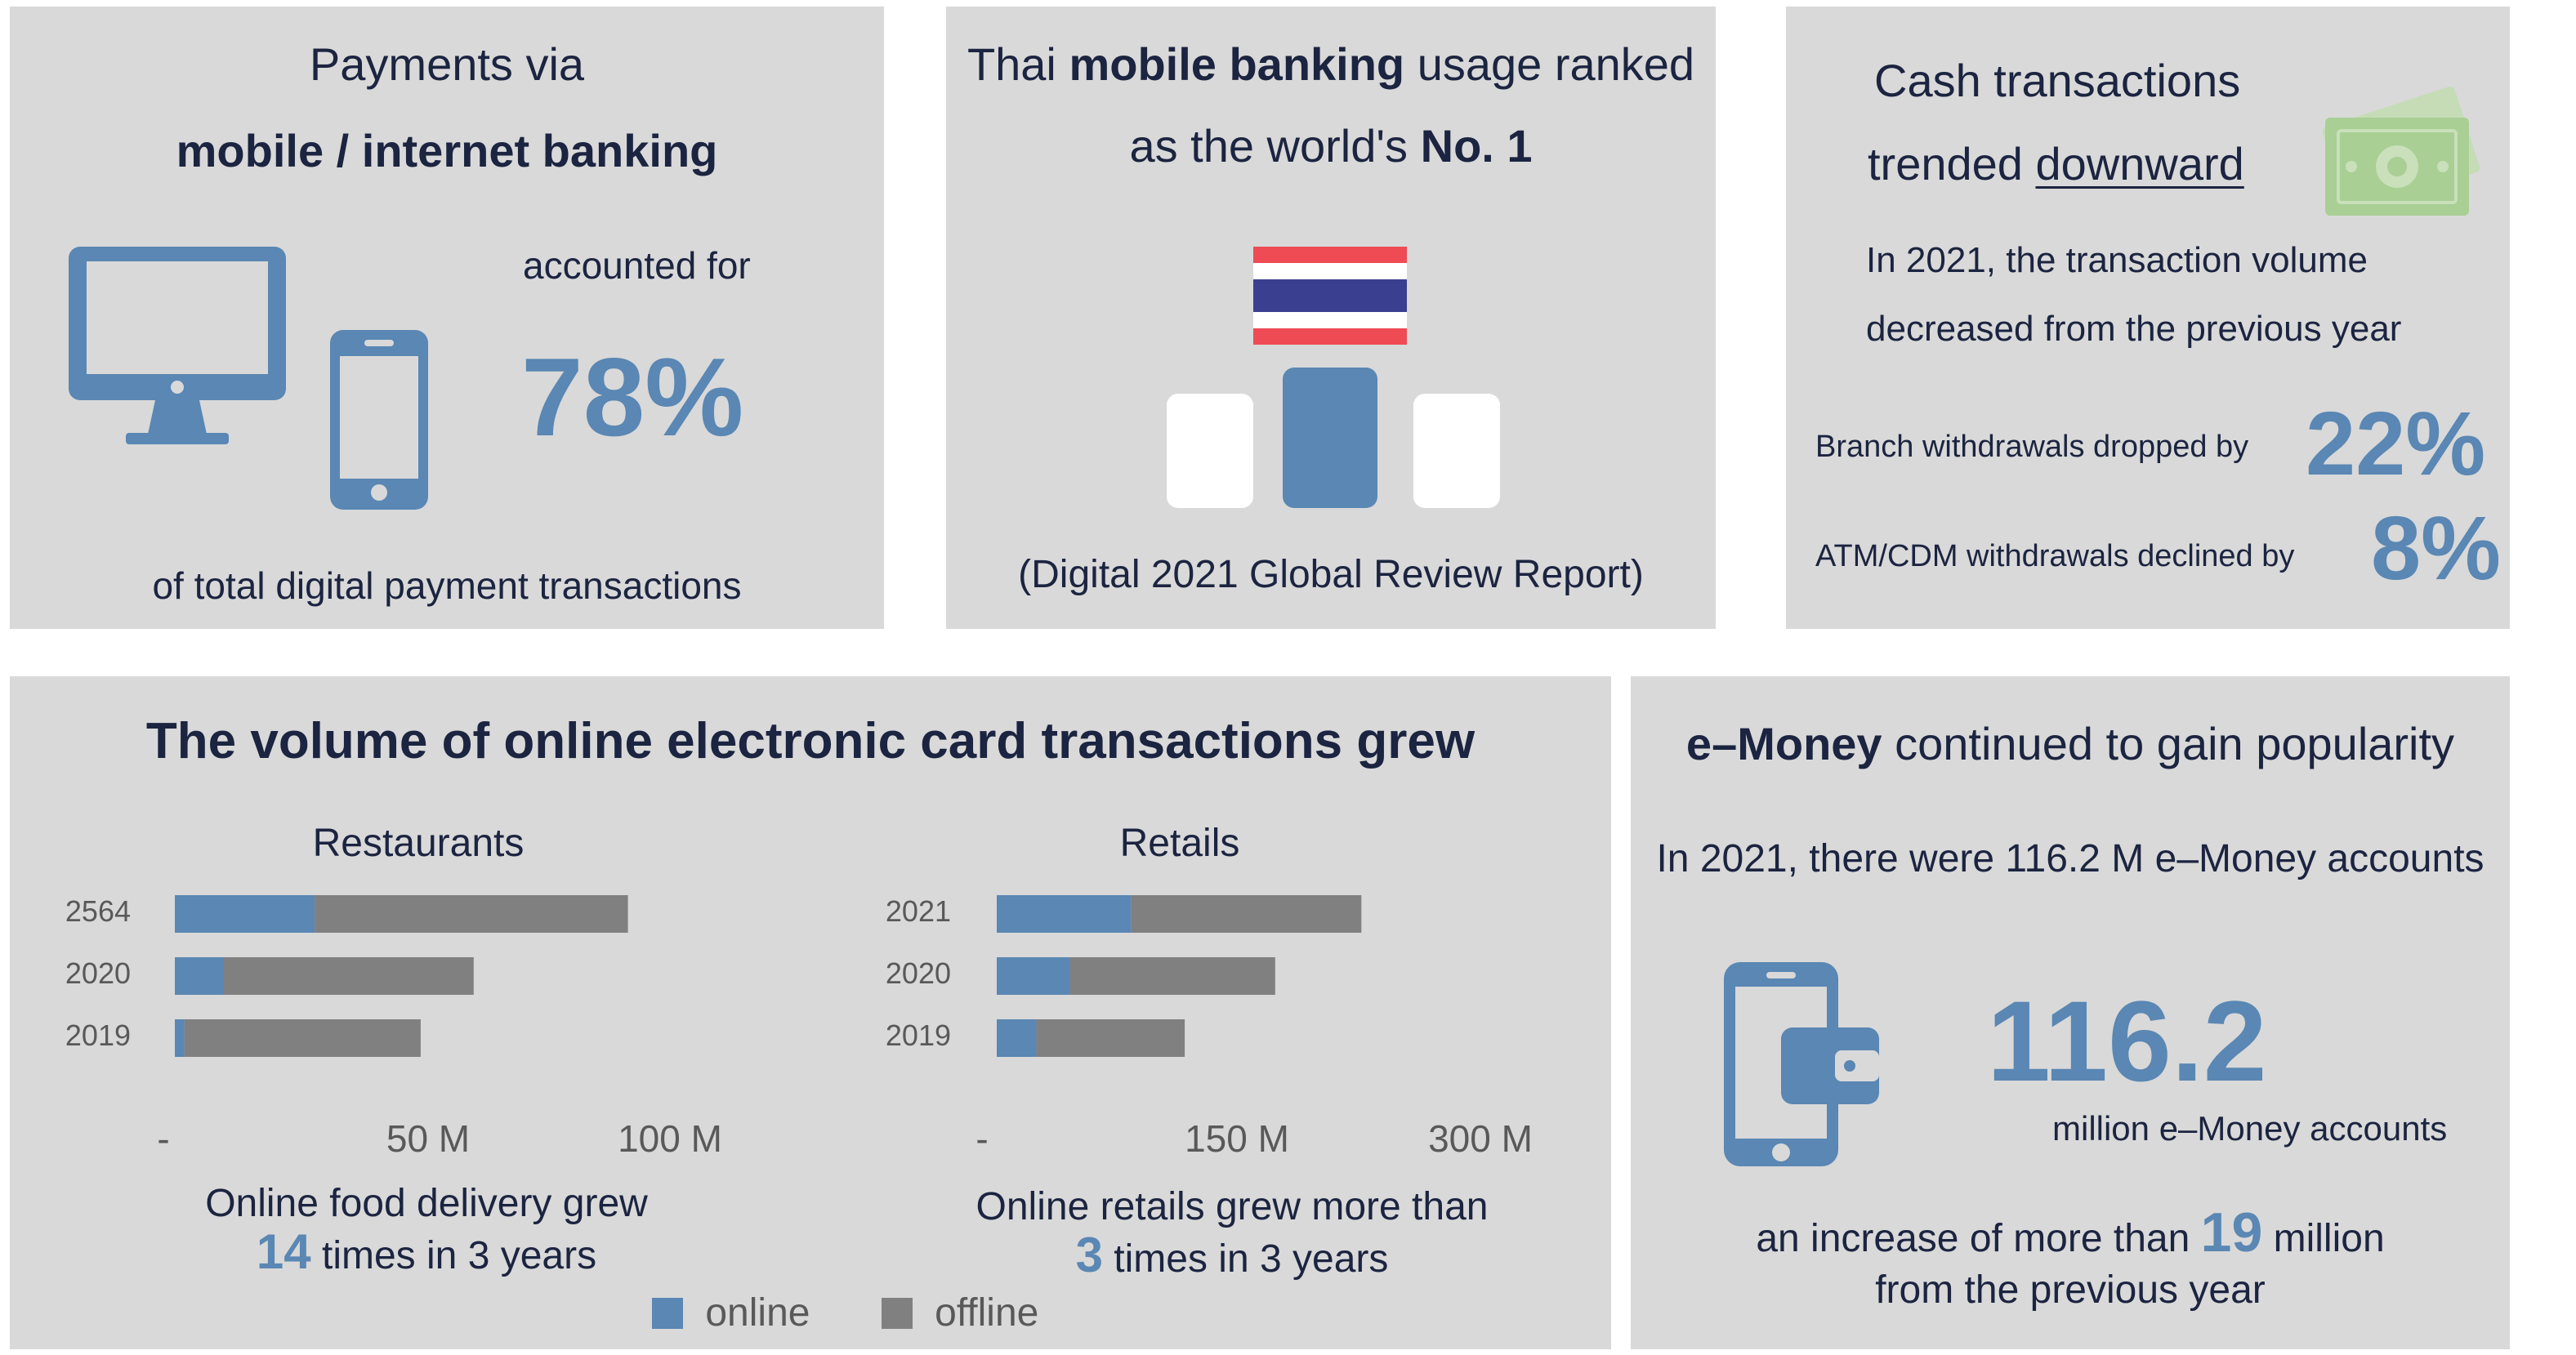 The width and height of the screenshot is (2576, 1355). Describe the element at coordinates (1339, 437) in the screenshot. I see `podium-icon` at that location.